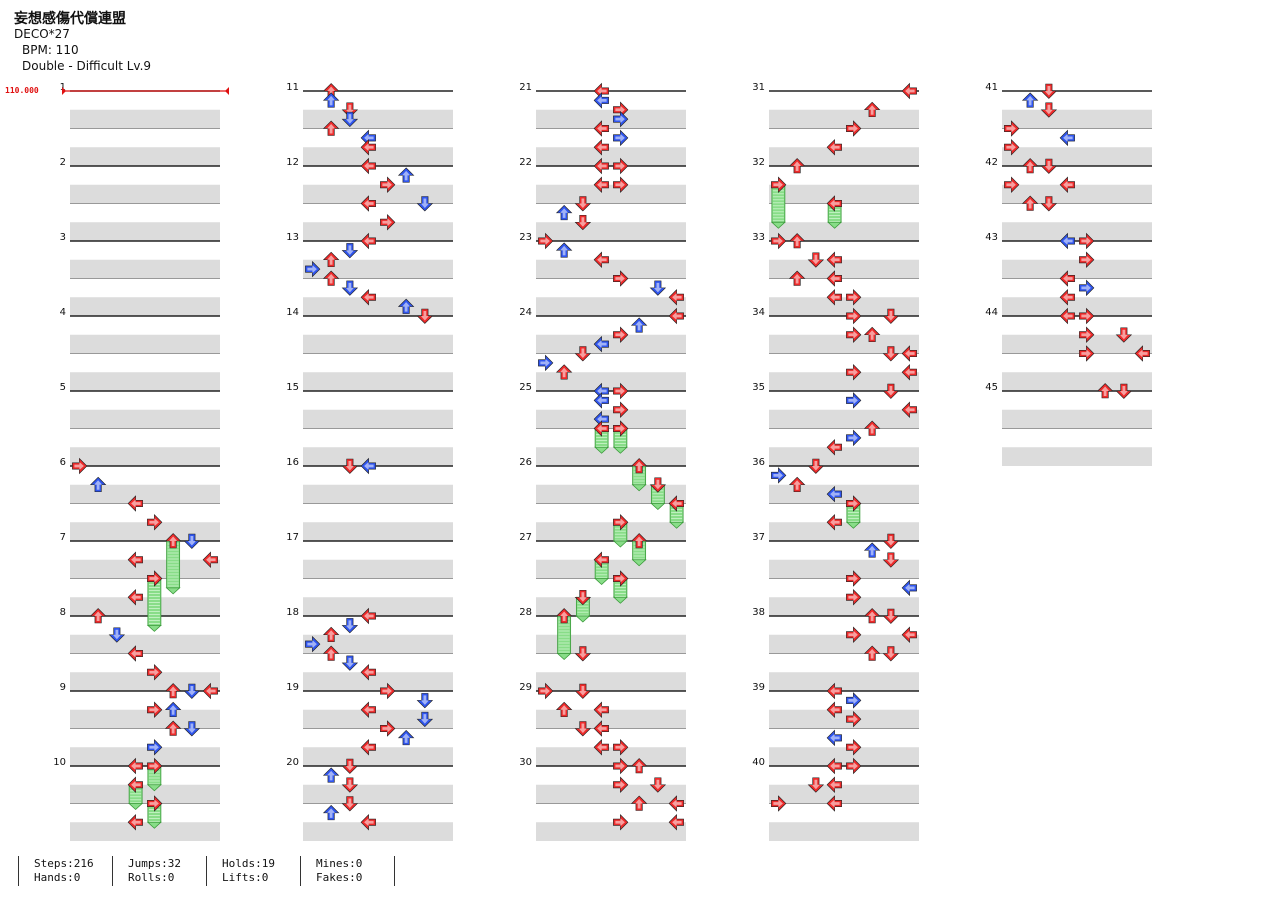 This screenshot has width=1280, height=900. I want to click on measure-20: 20, so click(369, 799).